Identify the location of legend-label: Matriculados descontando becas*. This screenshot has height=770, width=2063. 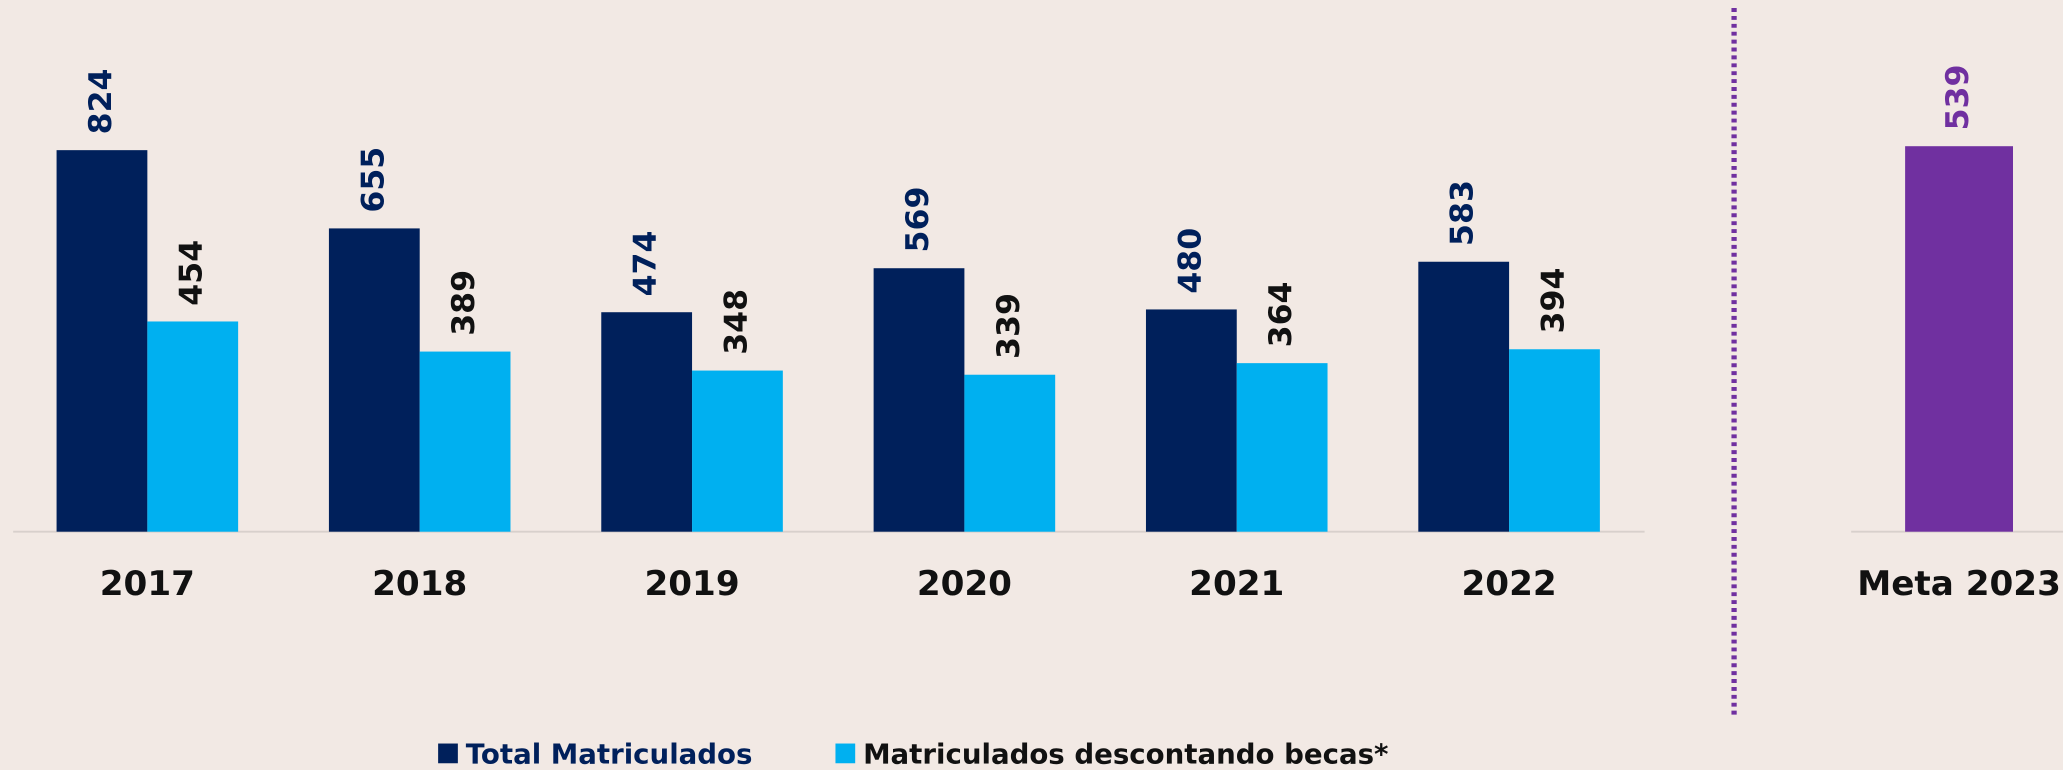
(1125, 753).